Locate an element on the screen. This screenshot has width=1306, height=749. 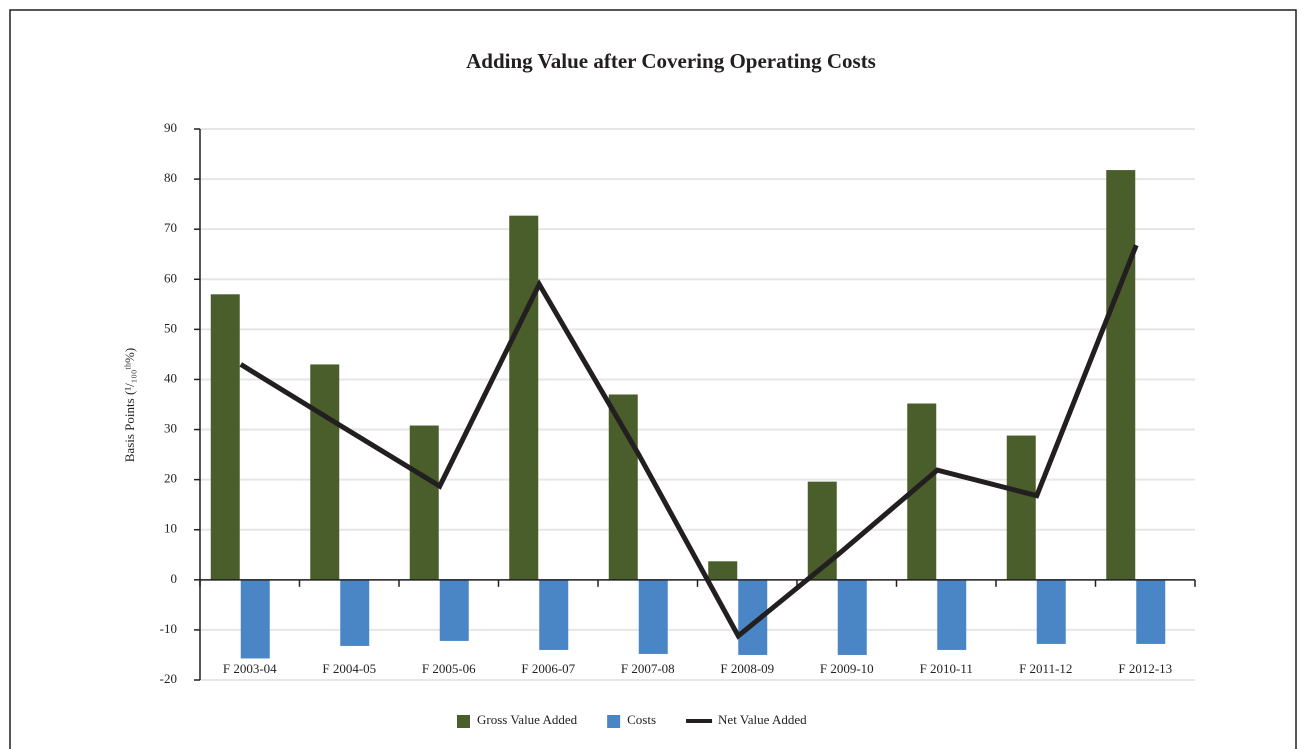
y-tick-label: 50 is located at coordinates (170, 327).